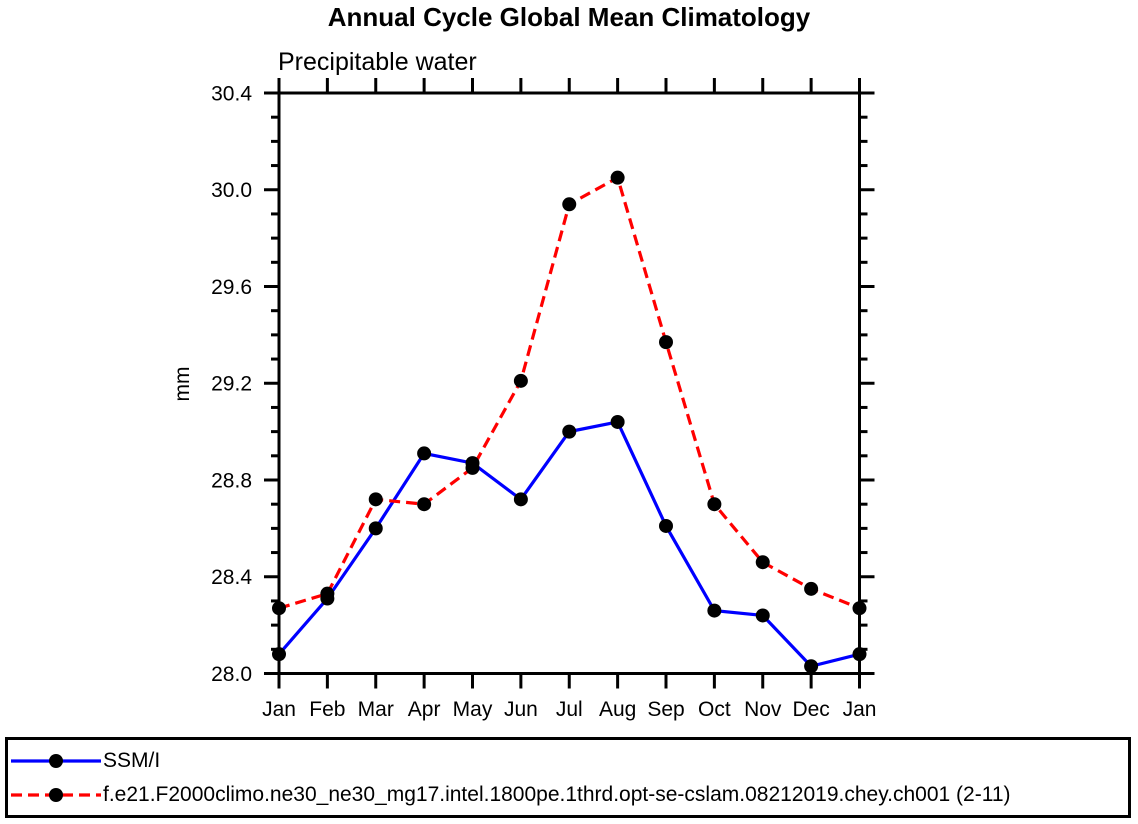 The height and width of the screenshot is (824, 1138). I want to click on y-tick-label: 30.4, so click(231, 93).